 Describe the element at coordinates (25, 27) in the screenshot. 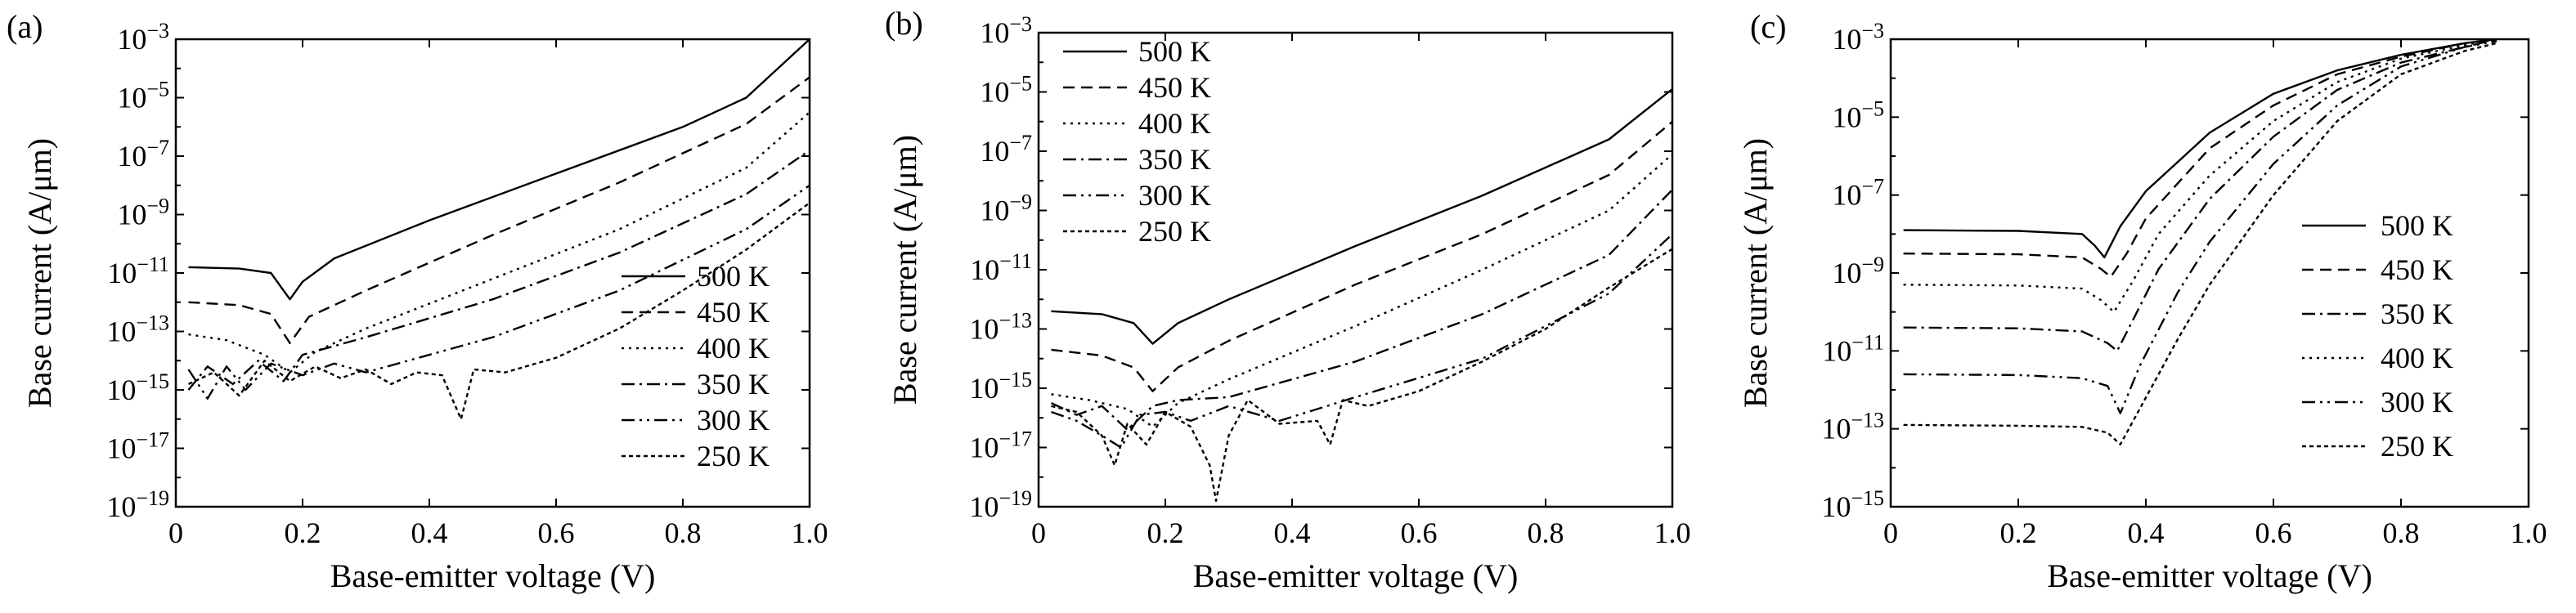

I see `panel-label: (a)` at that location.